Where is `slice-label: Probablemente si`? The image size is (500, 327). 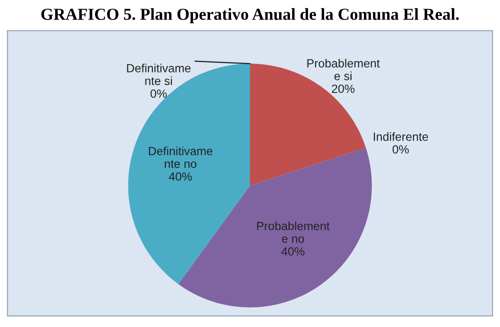 slice-label: Probablemente si is located at coordinates (343, 69).